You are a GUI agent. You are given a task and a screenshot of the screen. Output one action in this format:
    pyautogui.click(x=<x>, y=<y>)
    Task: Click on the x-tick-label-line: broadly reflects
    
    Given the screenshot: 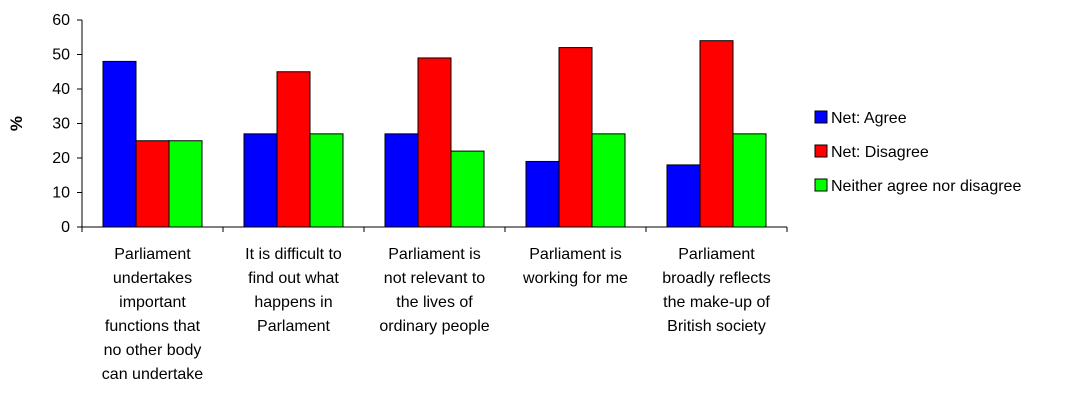 What is the action you would take?
    pyautogui.click(x=716, y=278)
    